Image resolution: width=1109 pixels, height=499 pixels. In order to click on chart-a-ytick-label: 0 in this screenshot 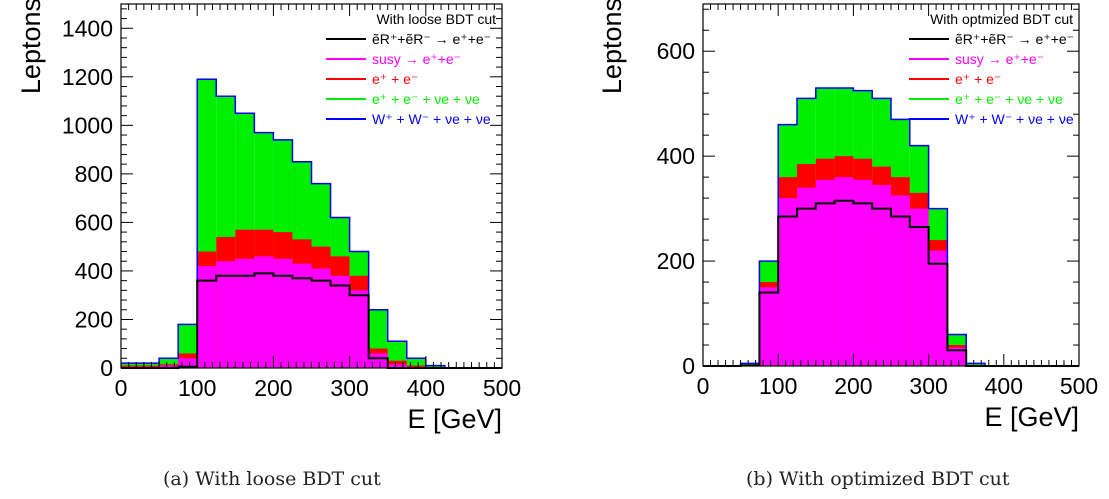, I will do `click(106, 368)`.